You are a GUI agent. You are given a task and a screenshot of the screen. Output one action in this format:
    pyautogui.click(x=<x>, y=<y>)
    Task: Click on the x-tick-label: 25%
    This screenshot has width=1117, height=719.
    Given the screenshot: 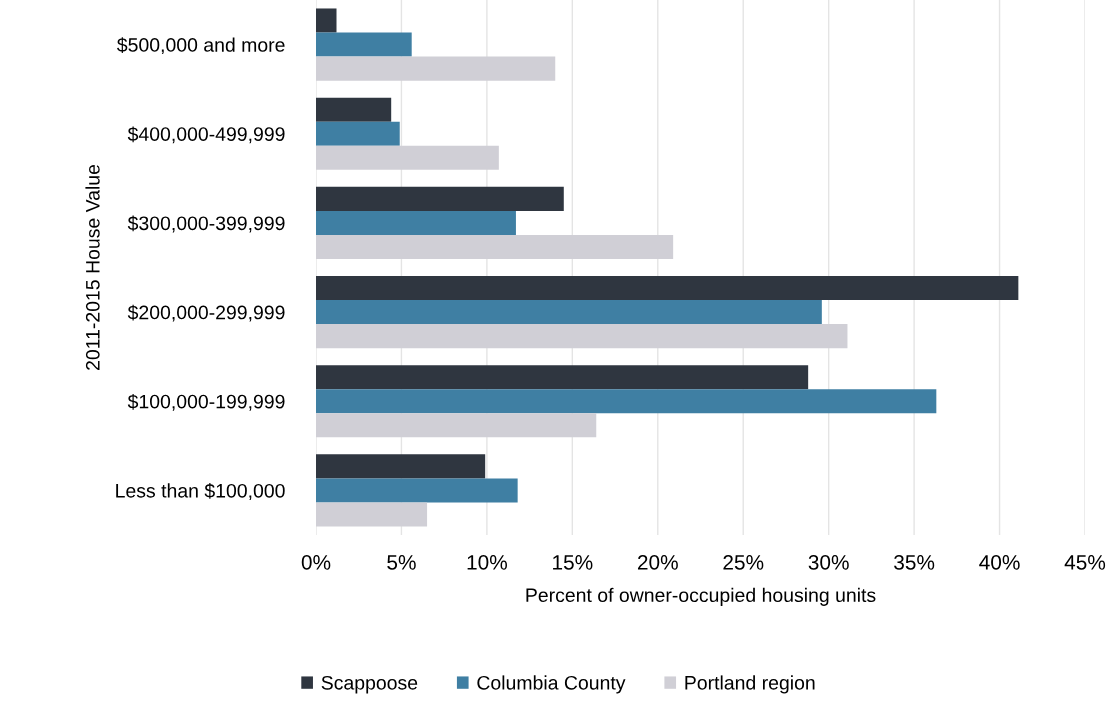 What is the action you would take?
    pyautogui.click(x=743, y=562)
    